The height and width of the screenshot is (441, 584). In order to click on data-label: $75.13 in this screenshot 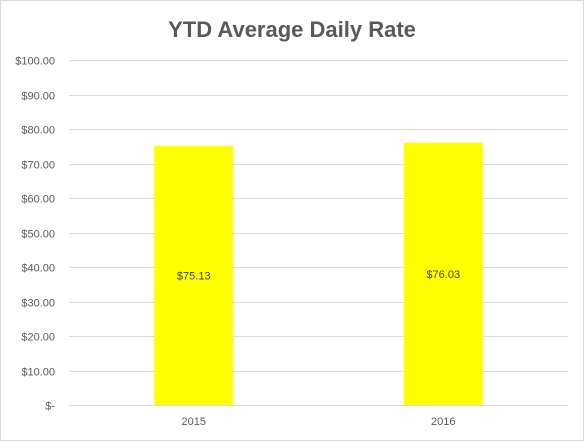, I will do `click(194, 276)`.